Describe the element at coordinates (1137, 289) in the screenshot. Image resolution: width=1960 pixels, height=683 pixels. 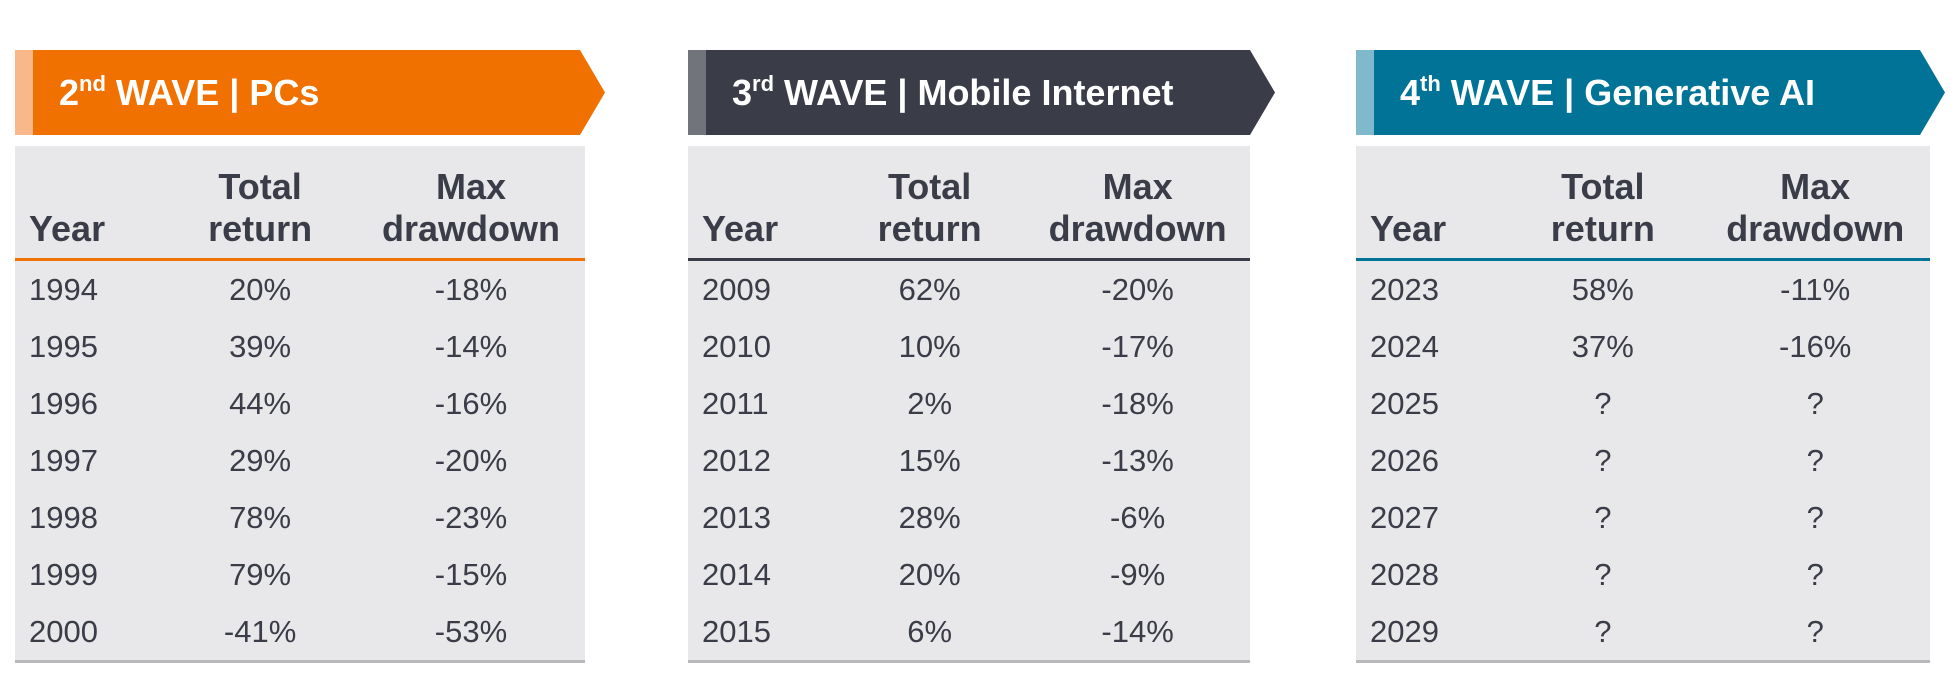
I see `max-drawdown-cell: -20%` at that location.